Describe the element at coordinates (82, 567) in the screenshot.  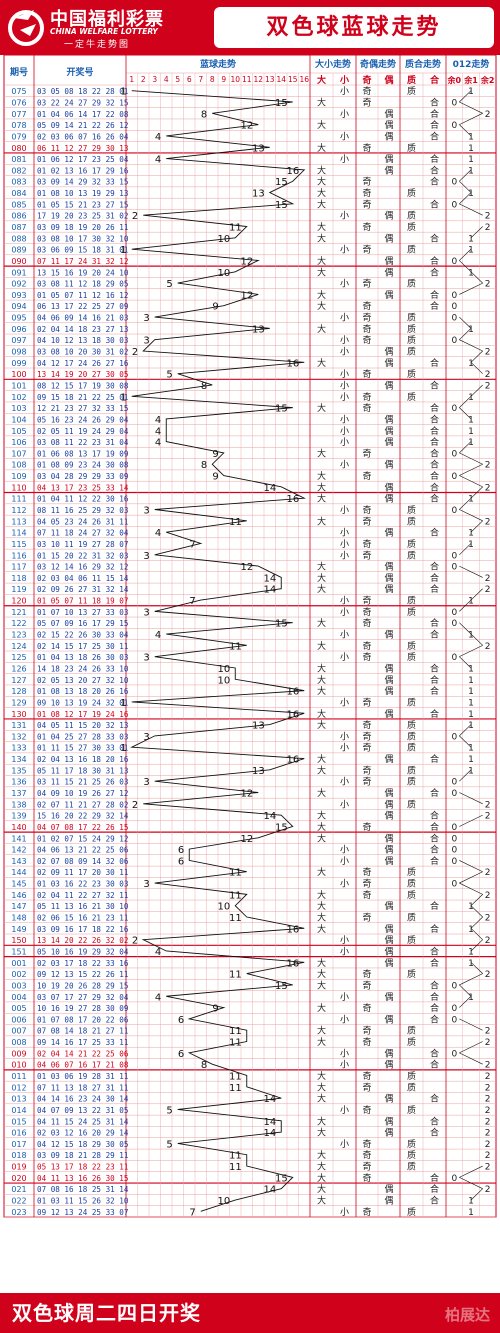
I see `draw-numbers: 03 12 14 16 29 32 12` at that location.